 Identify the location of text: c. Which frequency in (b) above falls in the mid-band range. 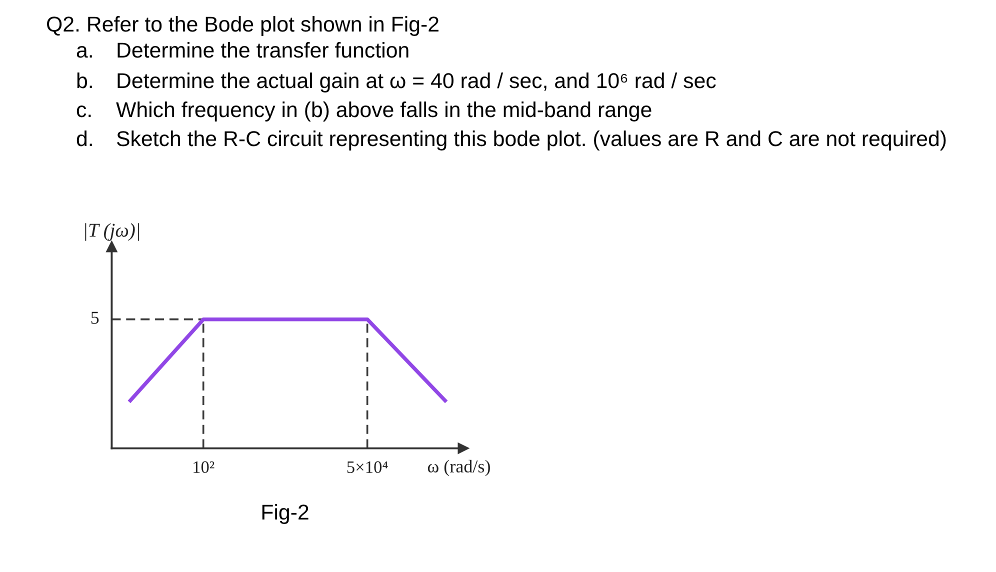
(364, 112).